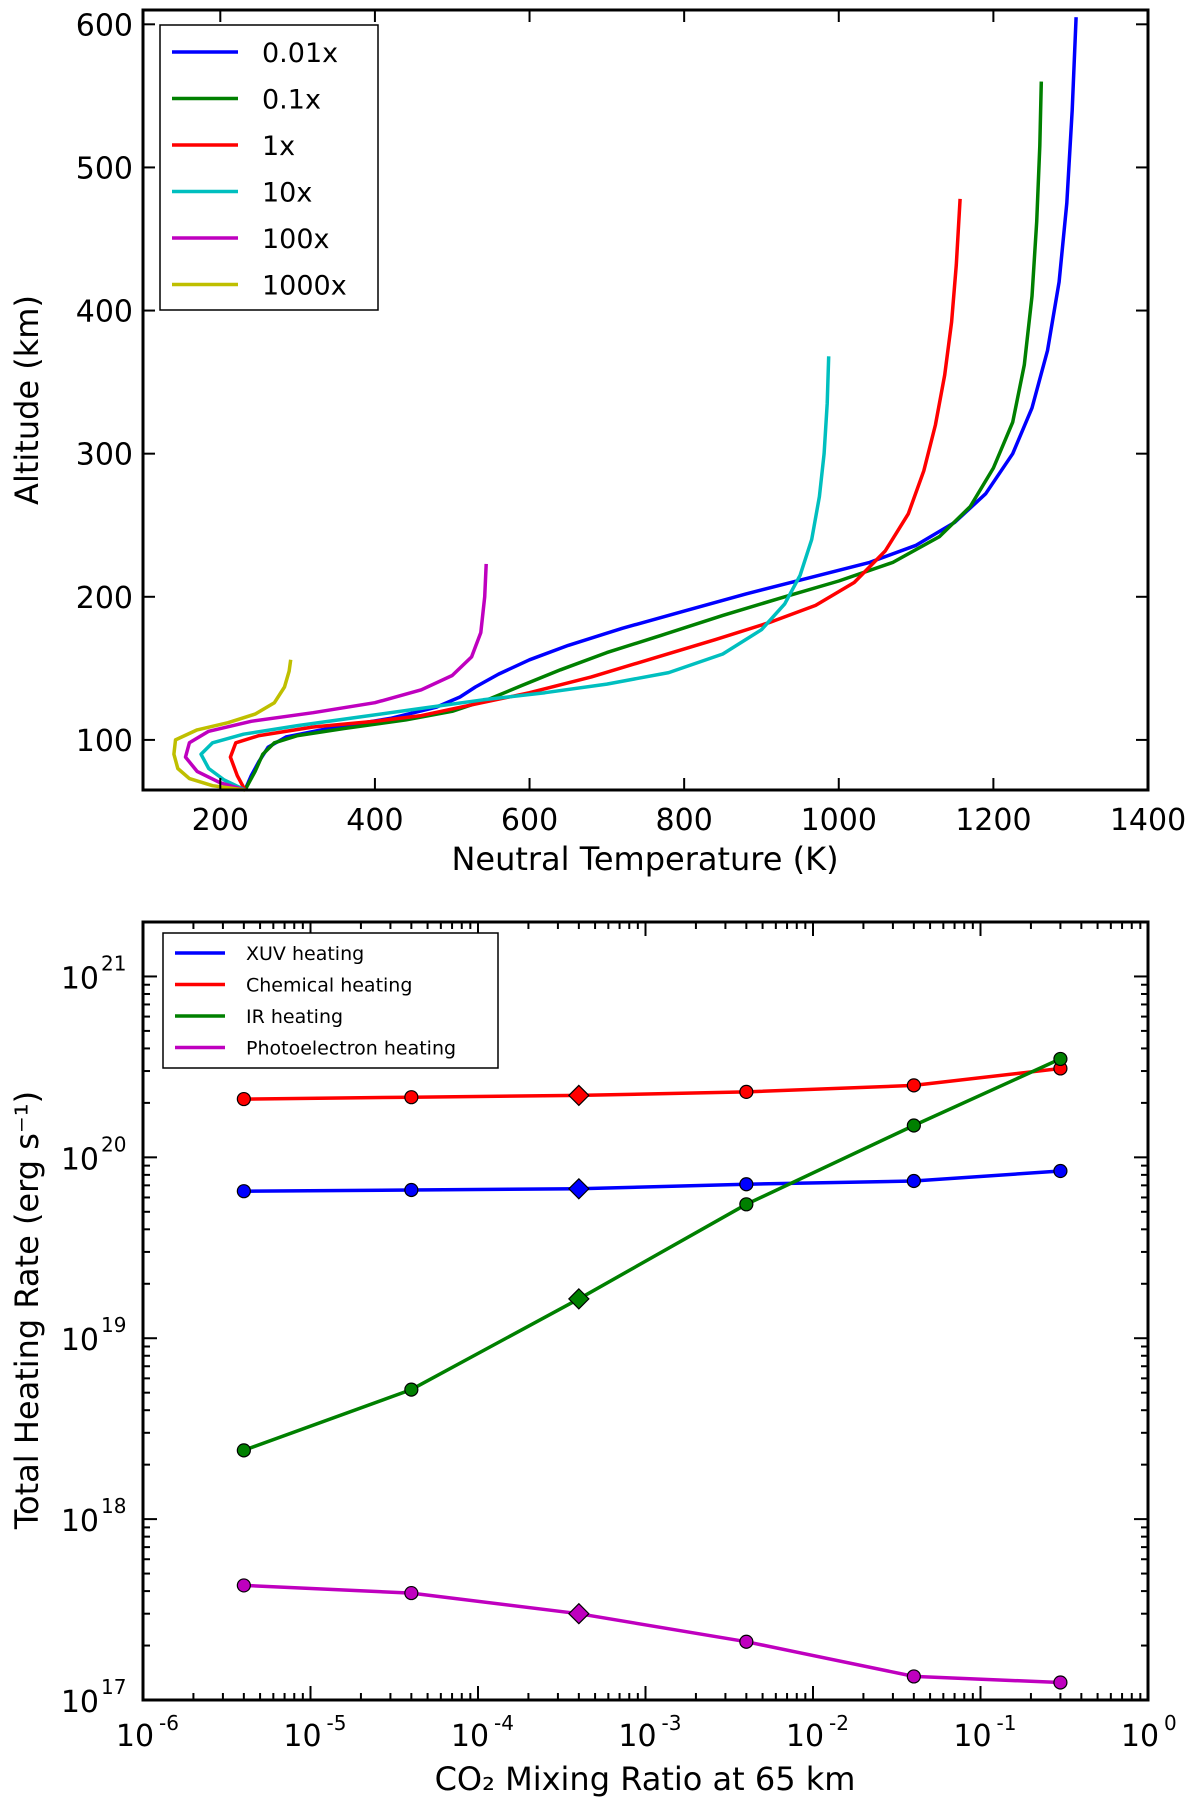  I want to click on marker-diamond-Photoelectron heating, so click(578, 1613).